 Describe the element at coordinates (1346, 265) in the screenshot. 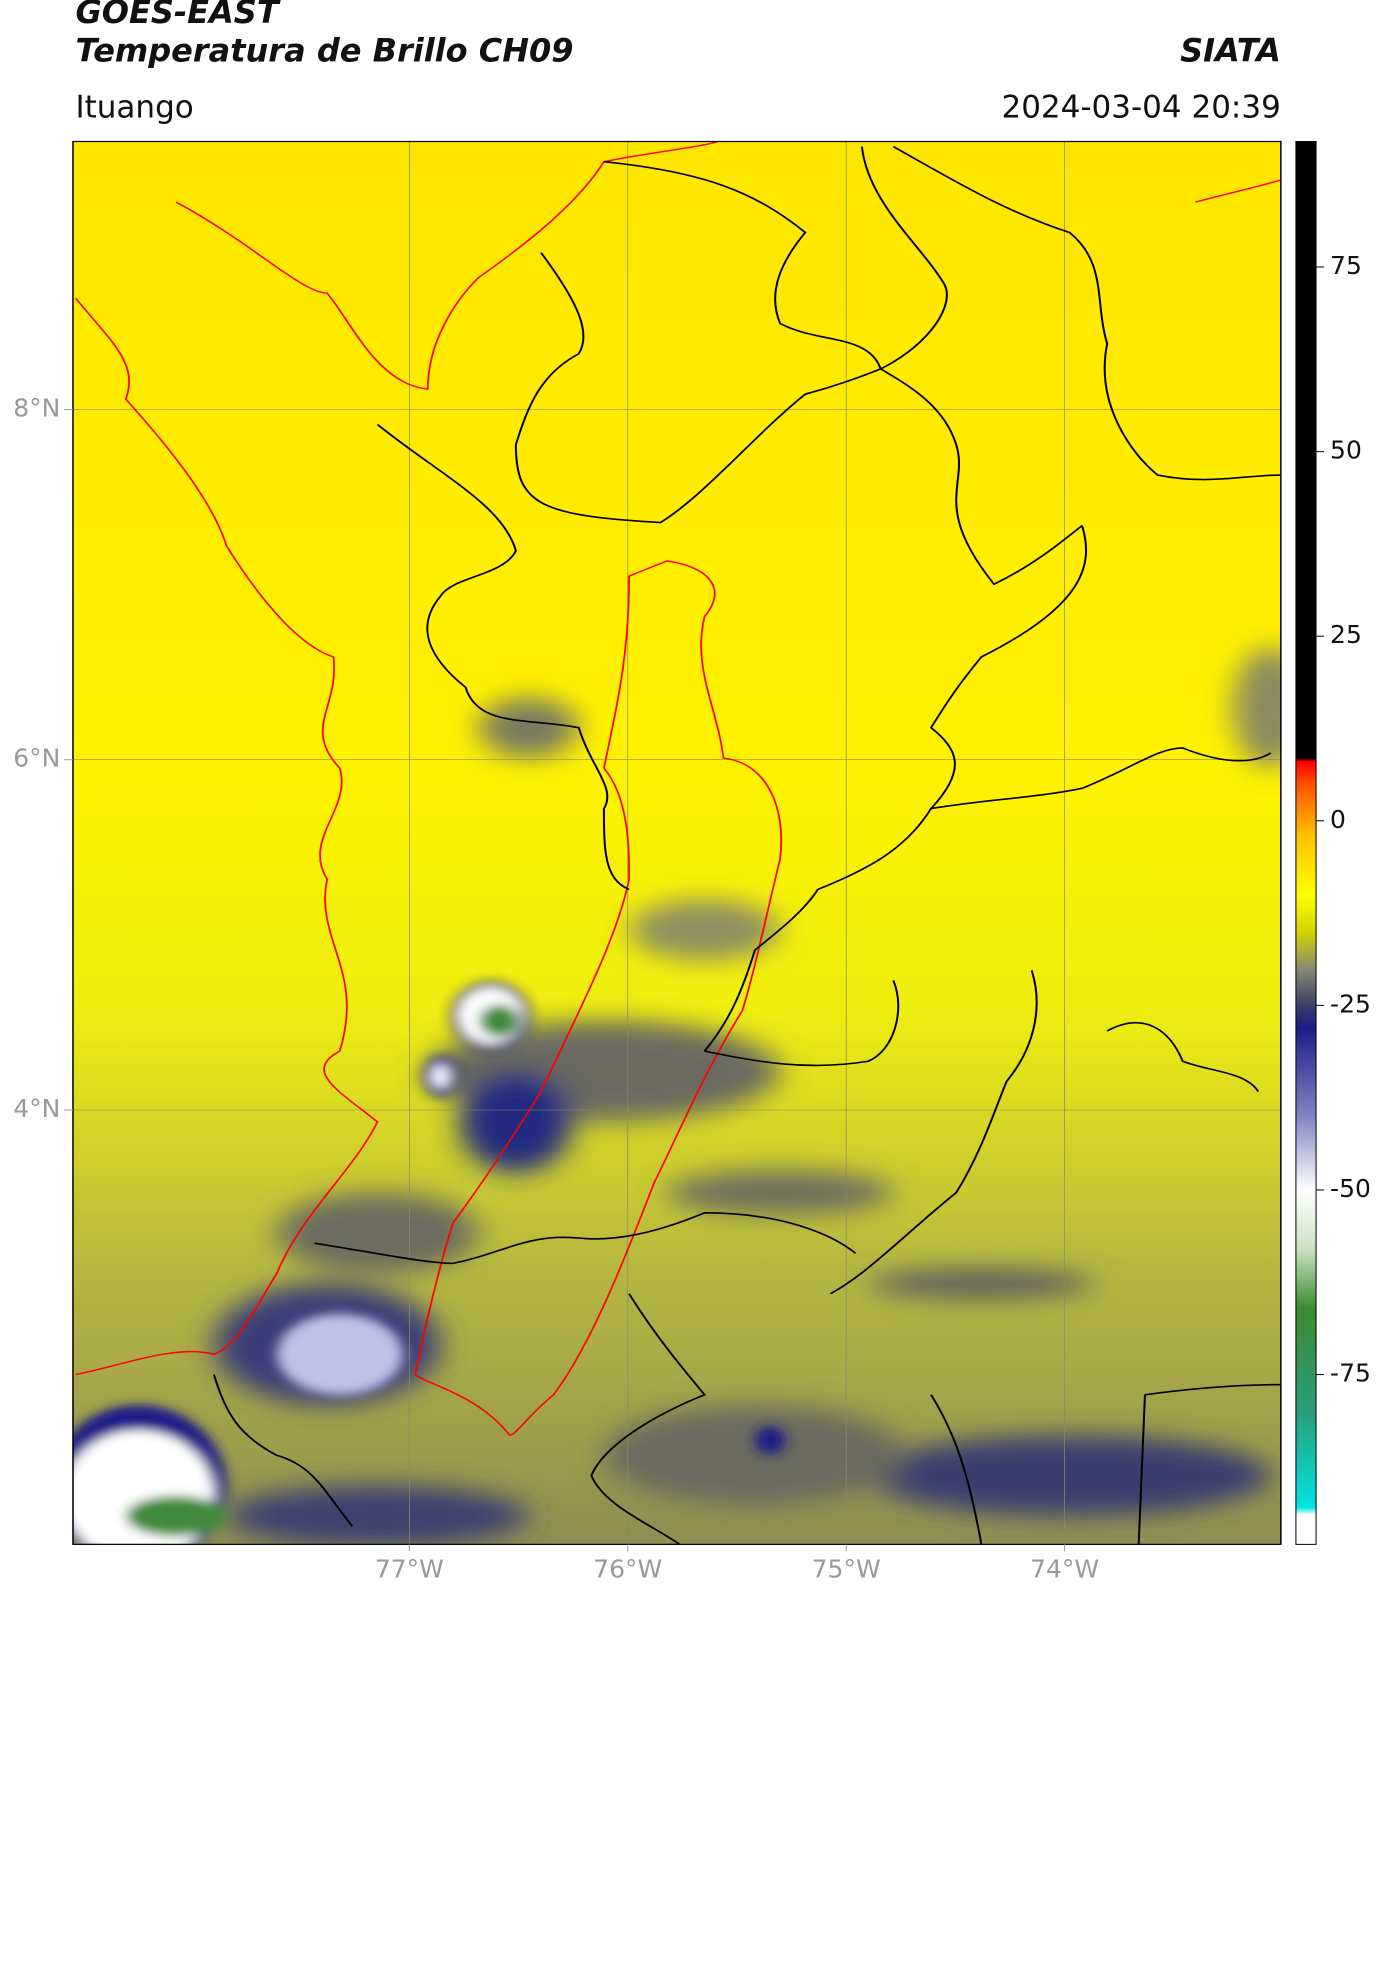

I see `colorbar-tick-label: 75` at that location.